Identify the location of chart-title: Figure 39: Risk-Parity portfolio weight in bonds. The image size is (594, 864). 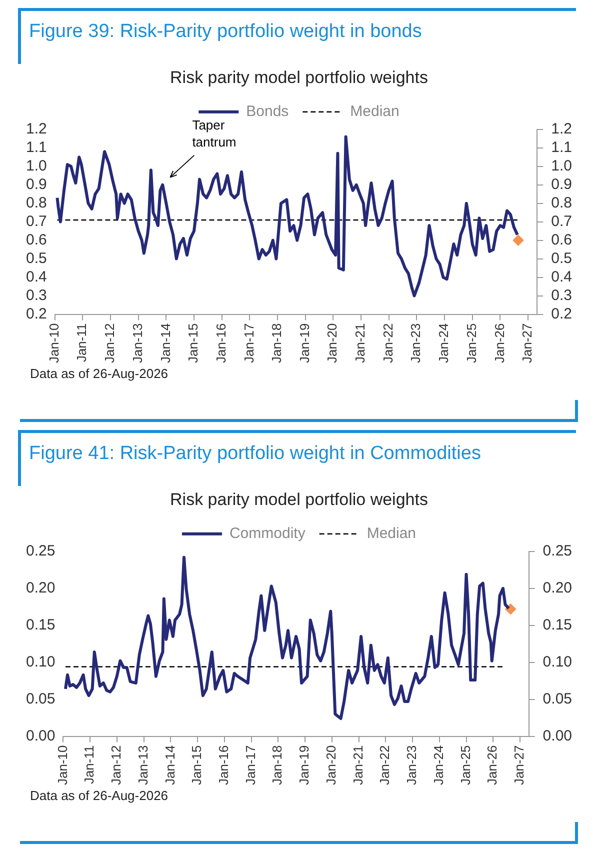
(225, 31).